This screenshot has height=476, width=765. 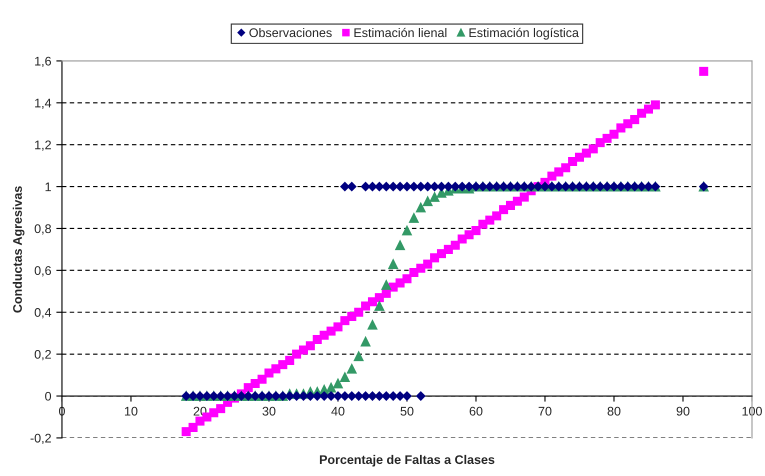 I want to click on y-tick-label: 1,2, so click(x=43, y=145).